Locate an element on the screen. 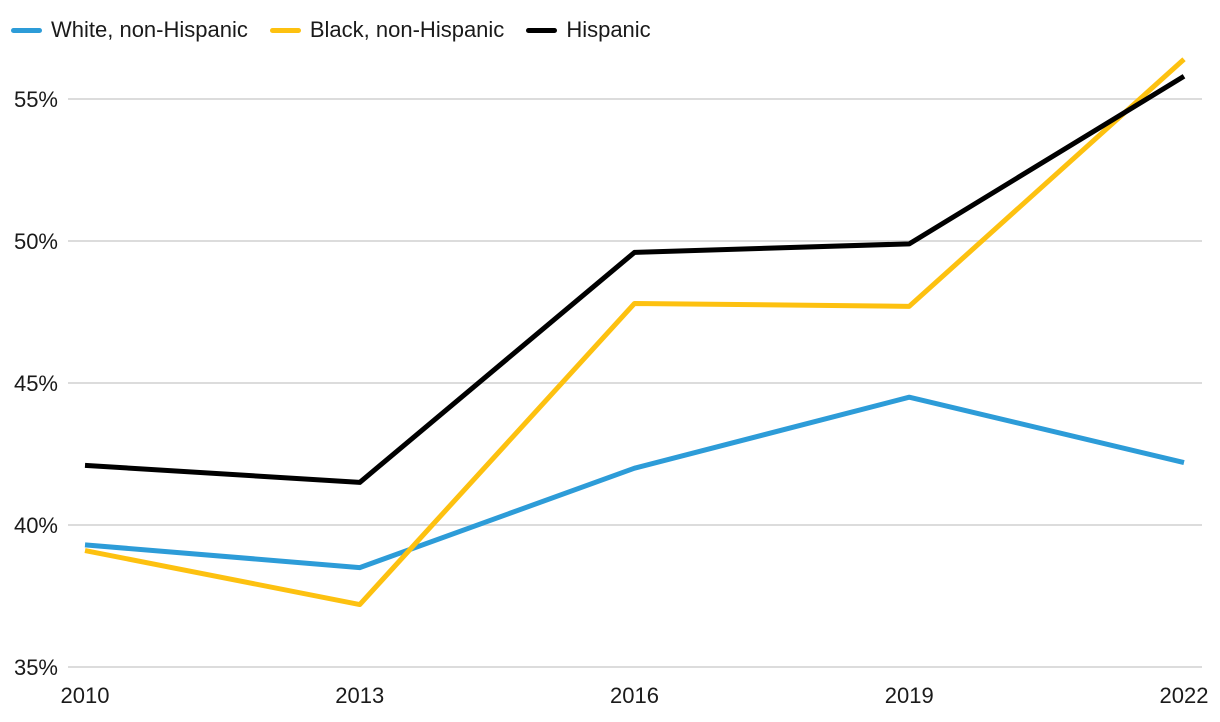 The height and width of the screenshot is (722, 1220). y-axis-tick-label: 50% is located at coordinates (36, 241).